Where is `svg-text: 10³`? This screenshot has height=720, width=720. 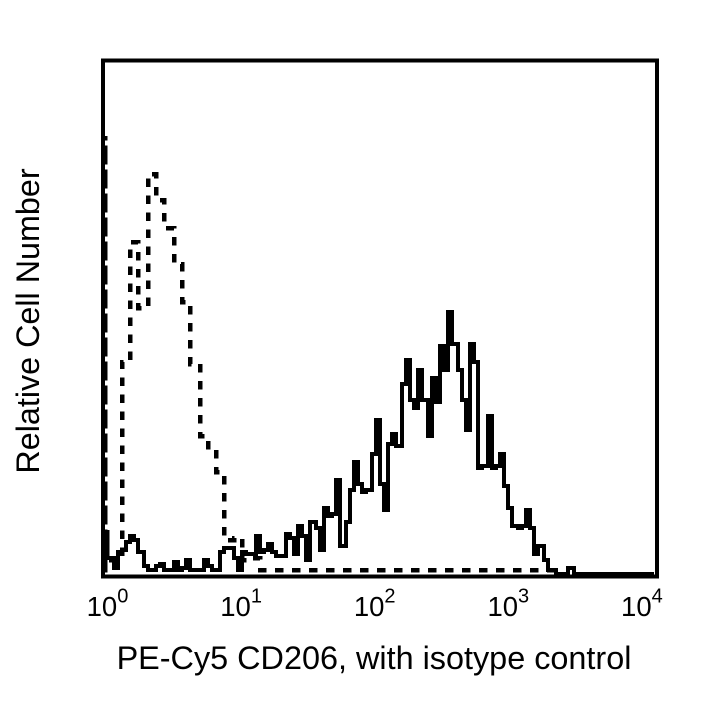 svg-text: 10³ is located at coordinates (508, 604).